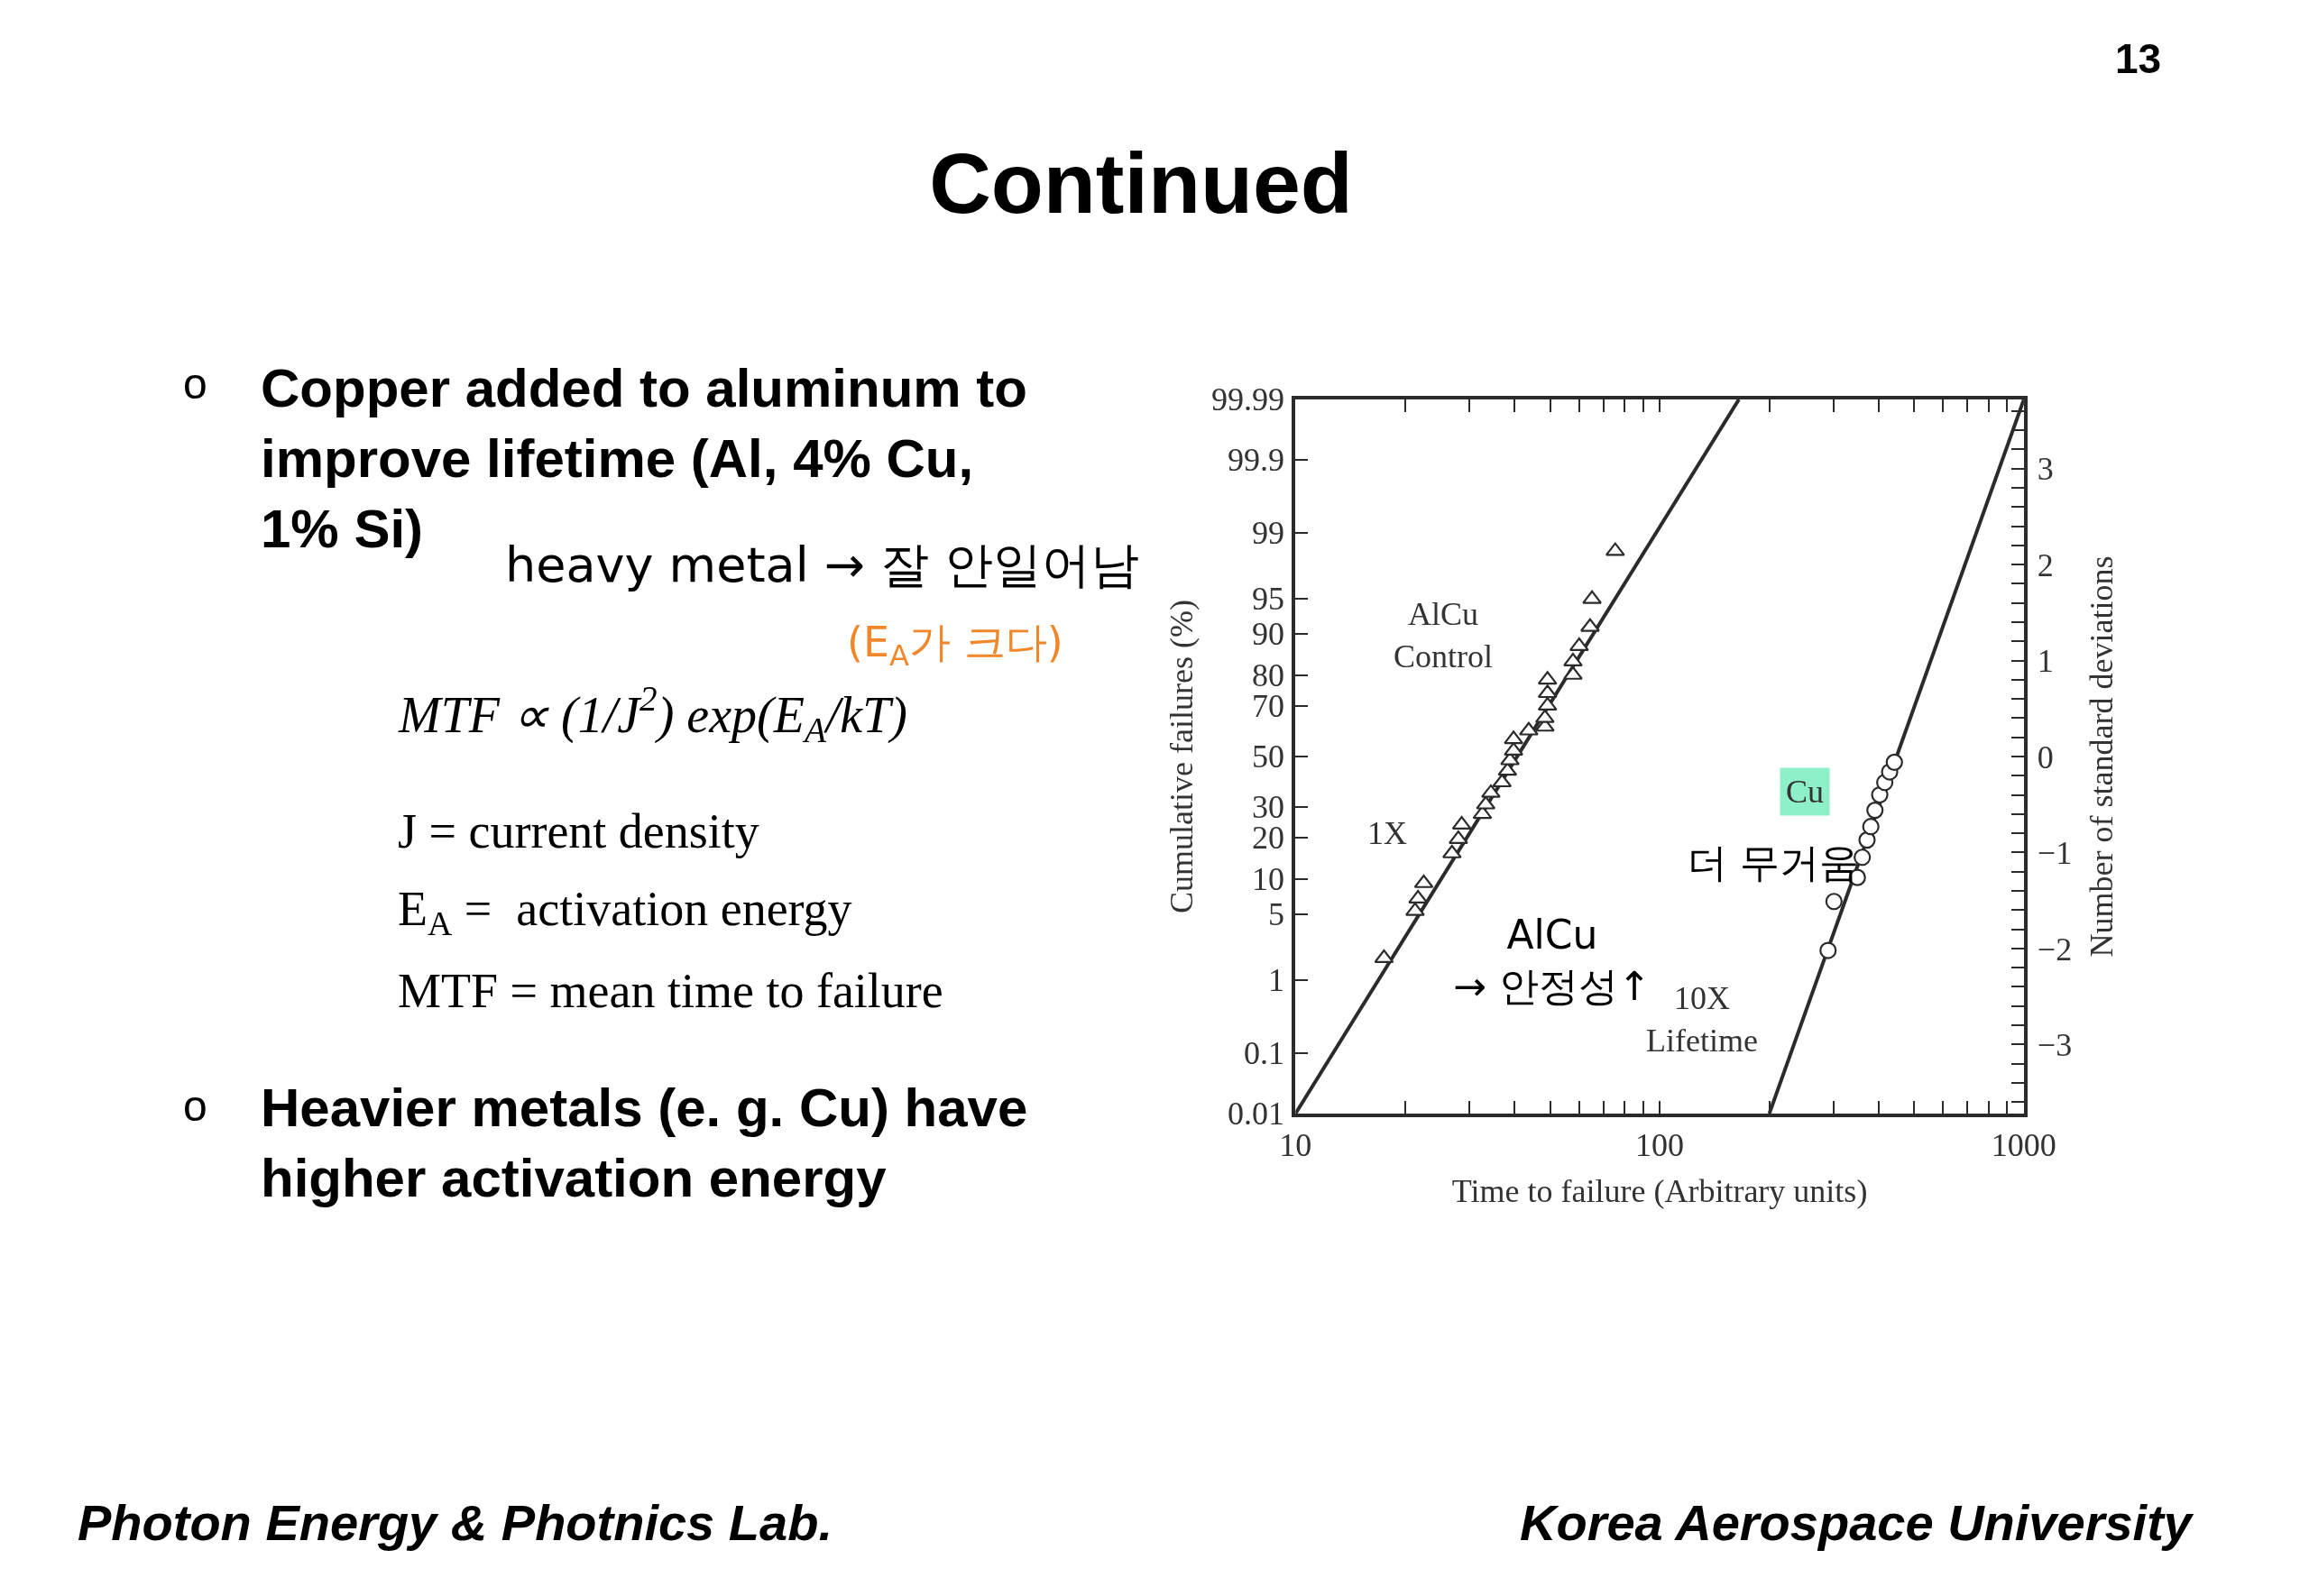 The height and width of the screenshot is (1596, 2300). What do you see at coordinates (1247, 399) in the screenshot?
I see `text: 99.99` at bounding box center [1247, 399].